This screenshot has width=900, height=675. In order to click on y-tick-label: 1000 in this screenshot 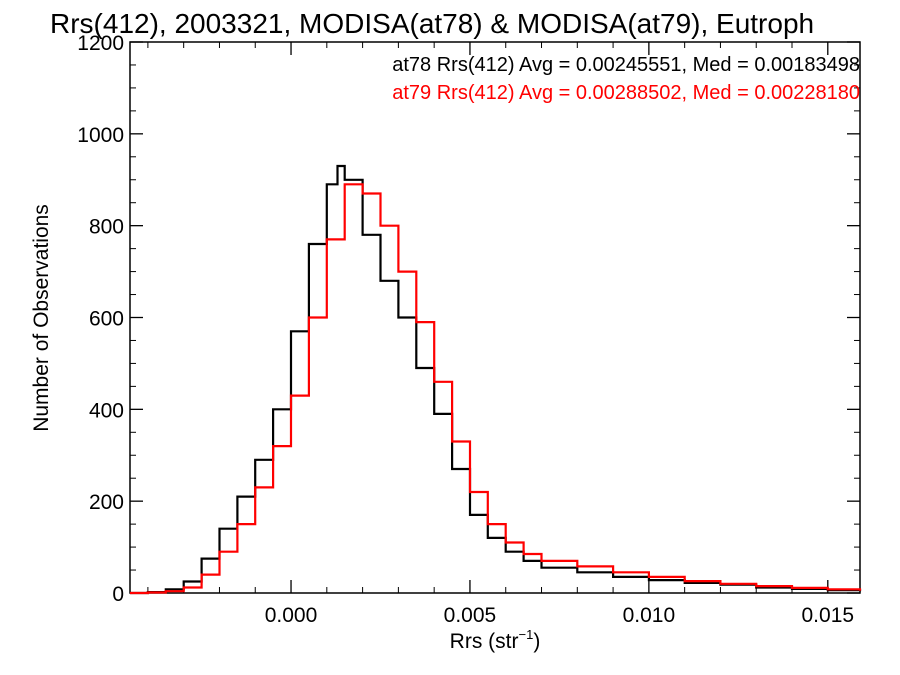, I will do `click(100, 135)`.